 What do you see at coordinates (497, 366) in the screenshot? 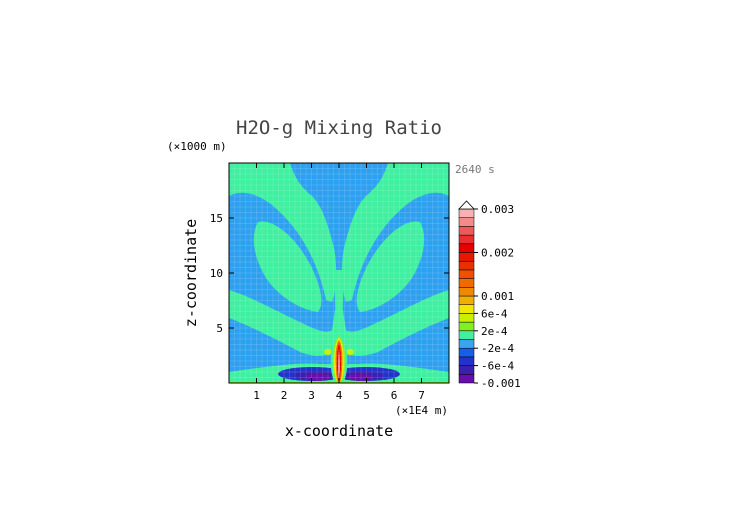
I see `colorbar-tick-label: -6e-4` at bounding box center [497, 366].